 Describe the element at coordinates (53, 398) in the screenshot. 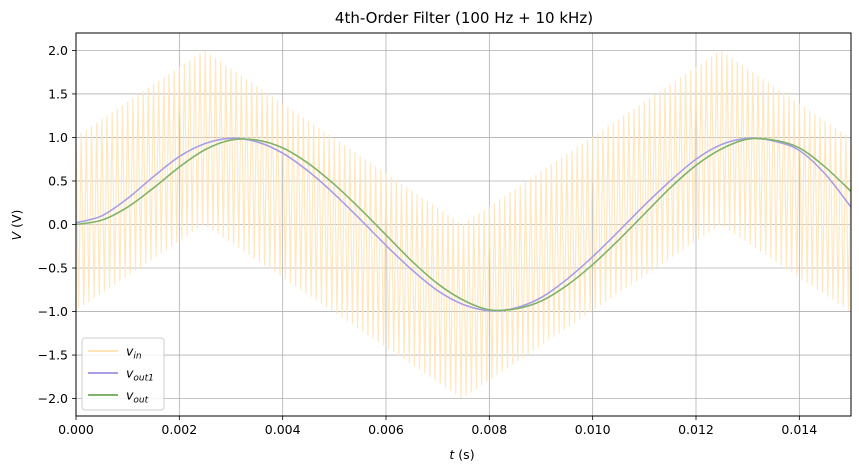

I see `y-tick-label: −2.0` at that location.